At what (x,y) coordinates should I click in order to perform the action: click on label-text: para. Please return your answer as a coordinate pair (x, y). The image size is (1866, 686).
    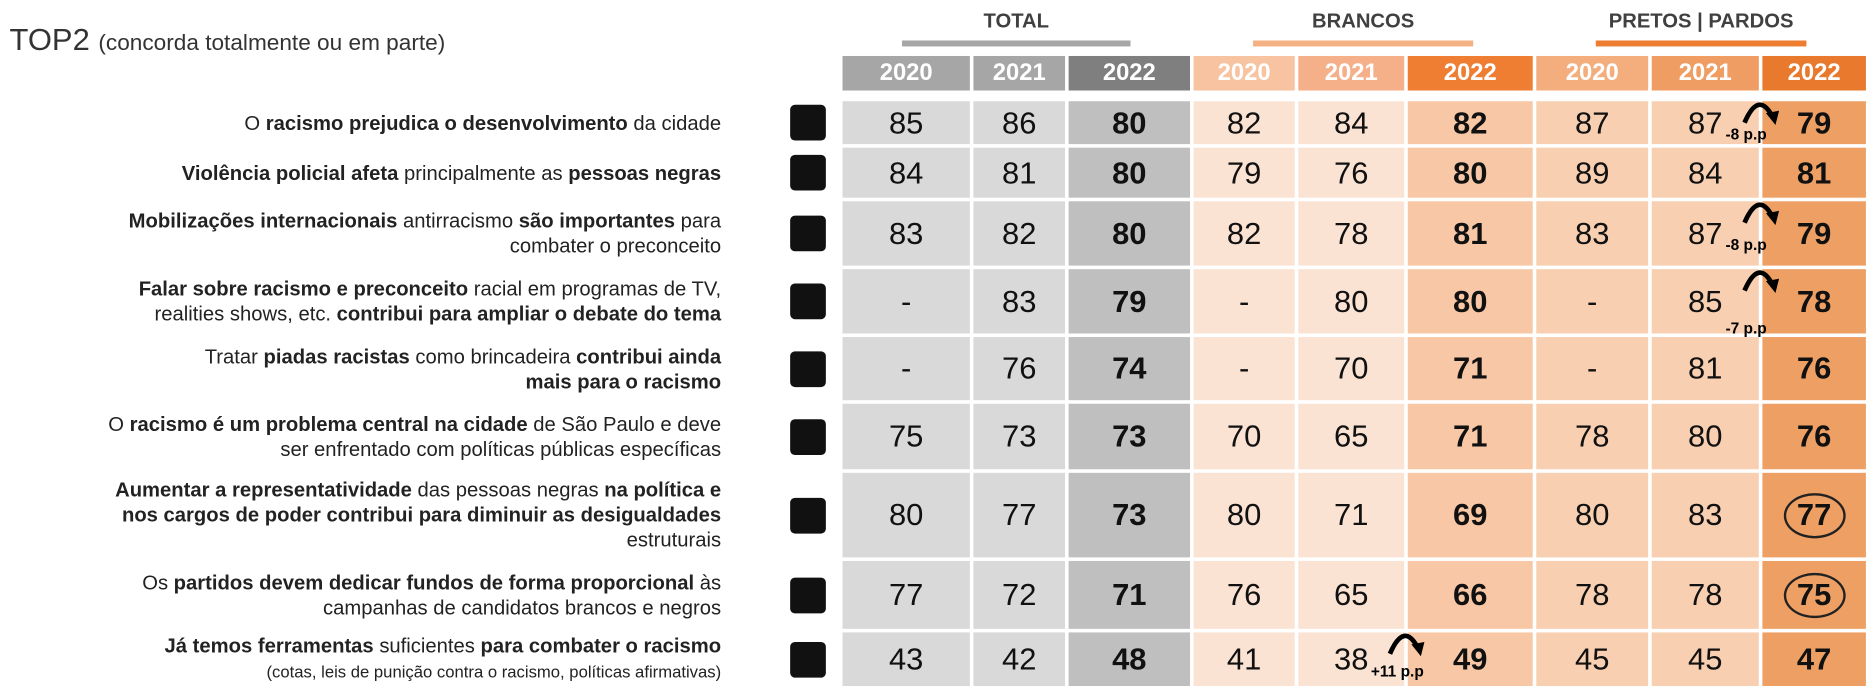
    Looking at the image, I should click on (698, 221).